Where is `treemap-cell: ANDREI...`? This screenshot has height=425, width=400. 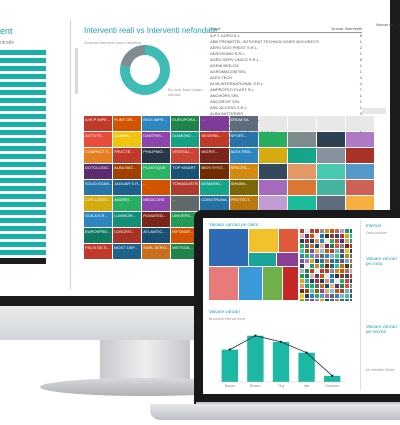
treemap-cell: ANDREI... is located at coordinates (127, 203).